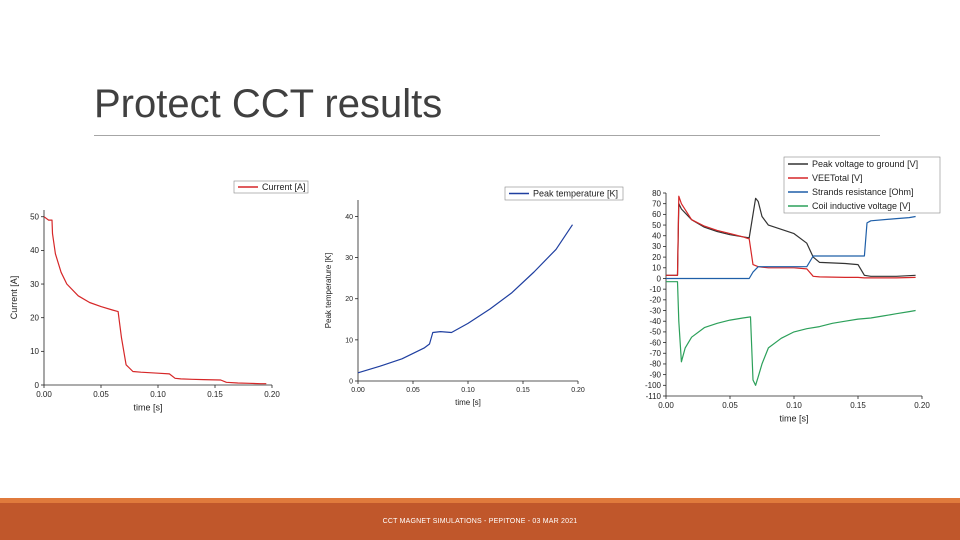 The image size is (960, 540). Describe the element at coordinates (655, 321) in the screenshot. I see `y-tick-label: -40` at that location.